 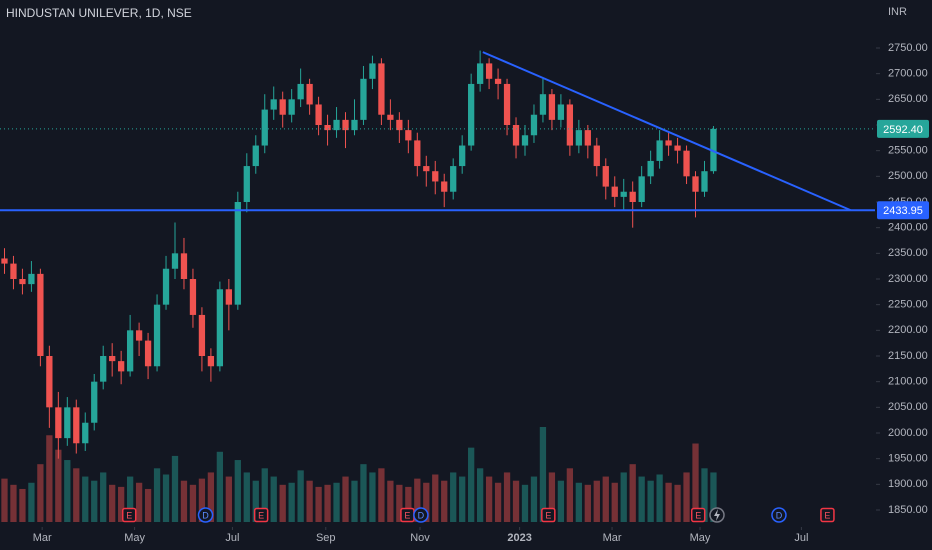 I want to click on event-label: D, so click(x=205, y=515).